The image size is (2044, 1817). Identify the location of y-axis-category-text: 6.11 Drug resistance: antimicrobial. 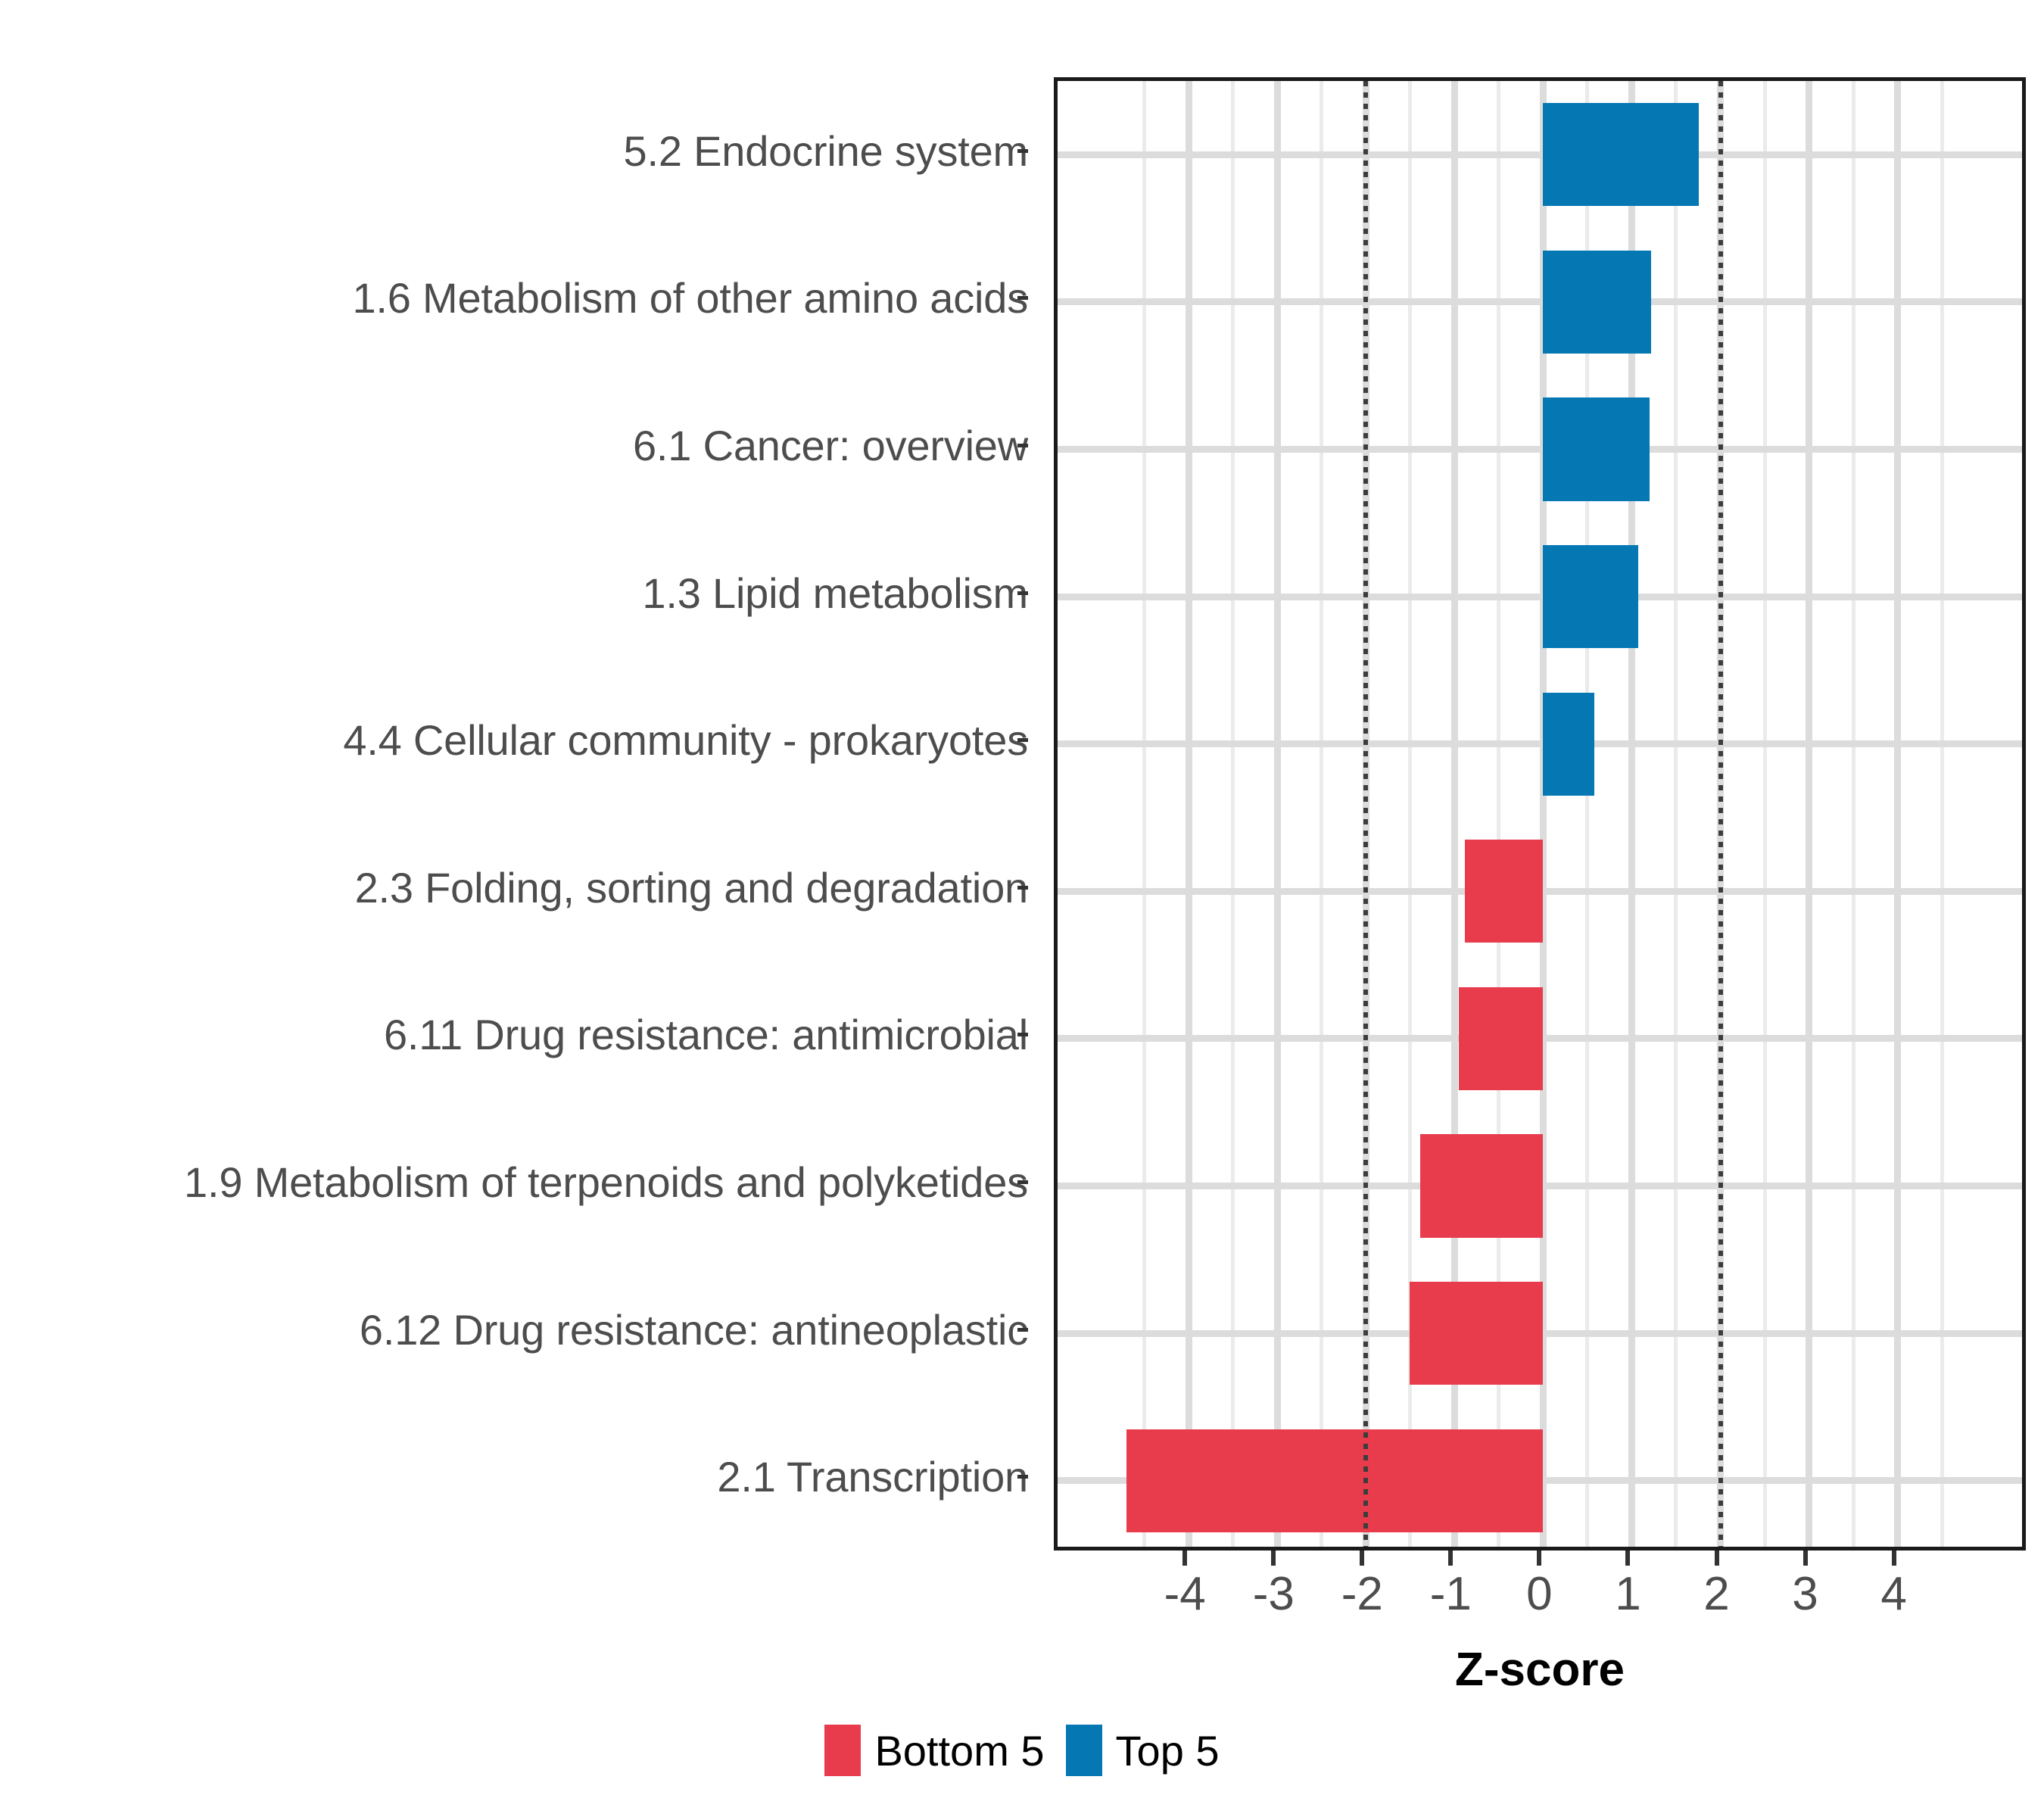
(705, 1035).